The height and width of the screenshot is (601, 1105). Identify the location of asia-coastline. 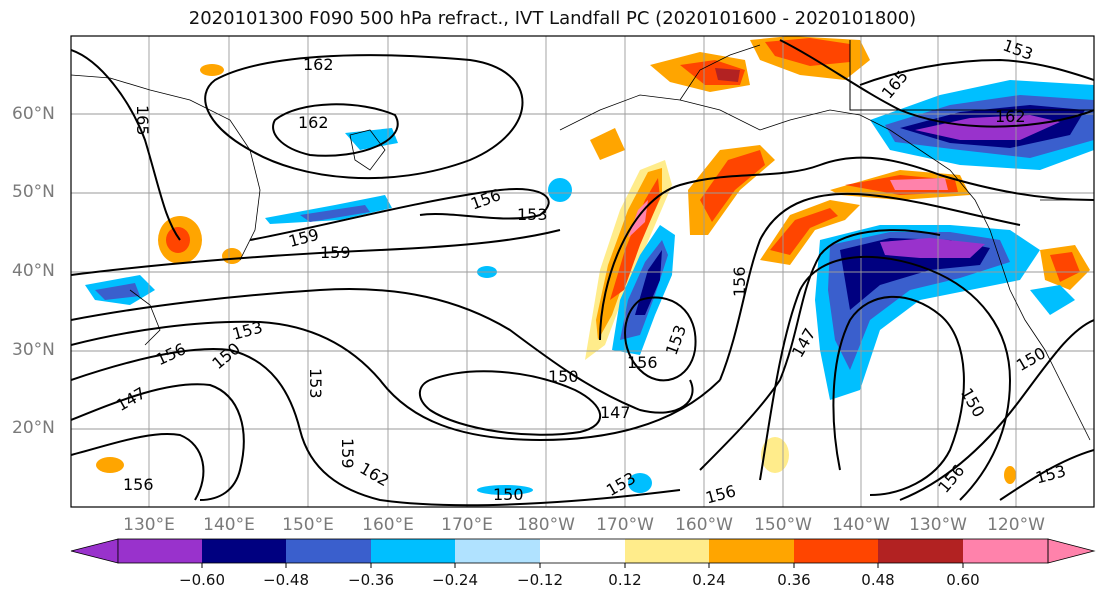
(166, 167).